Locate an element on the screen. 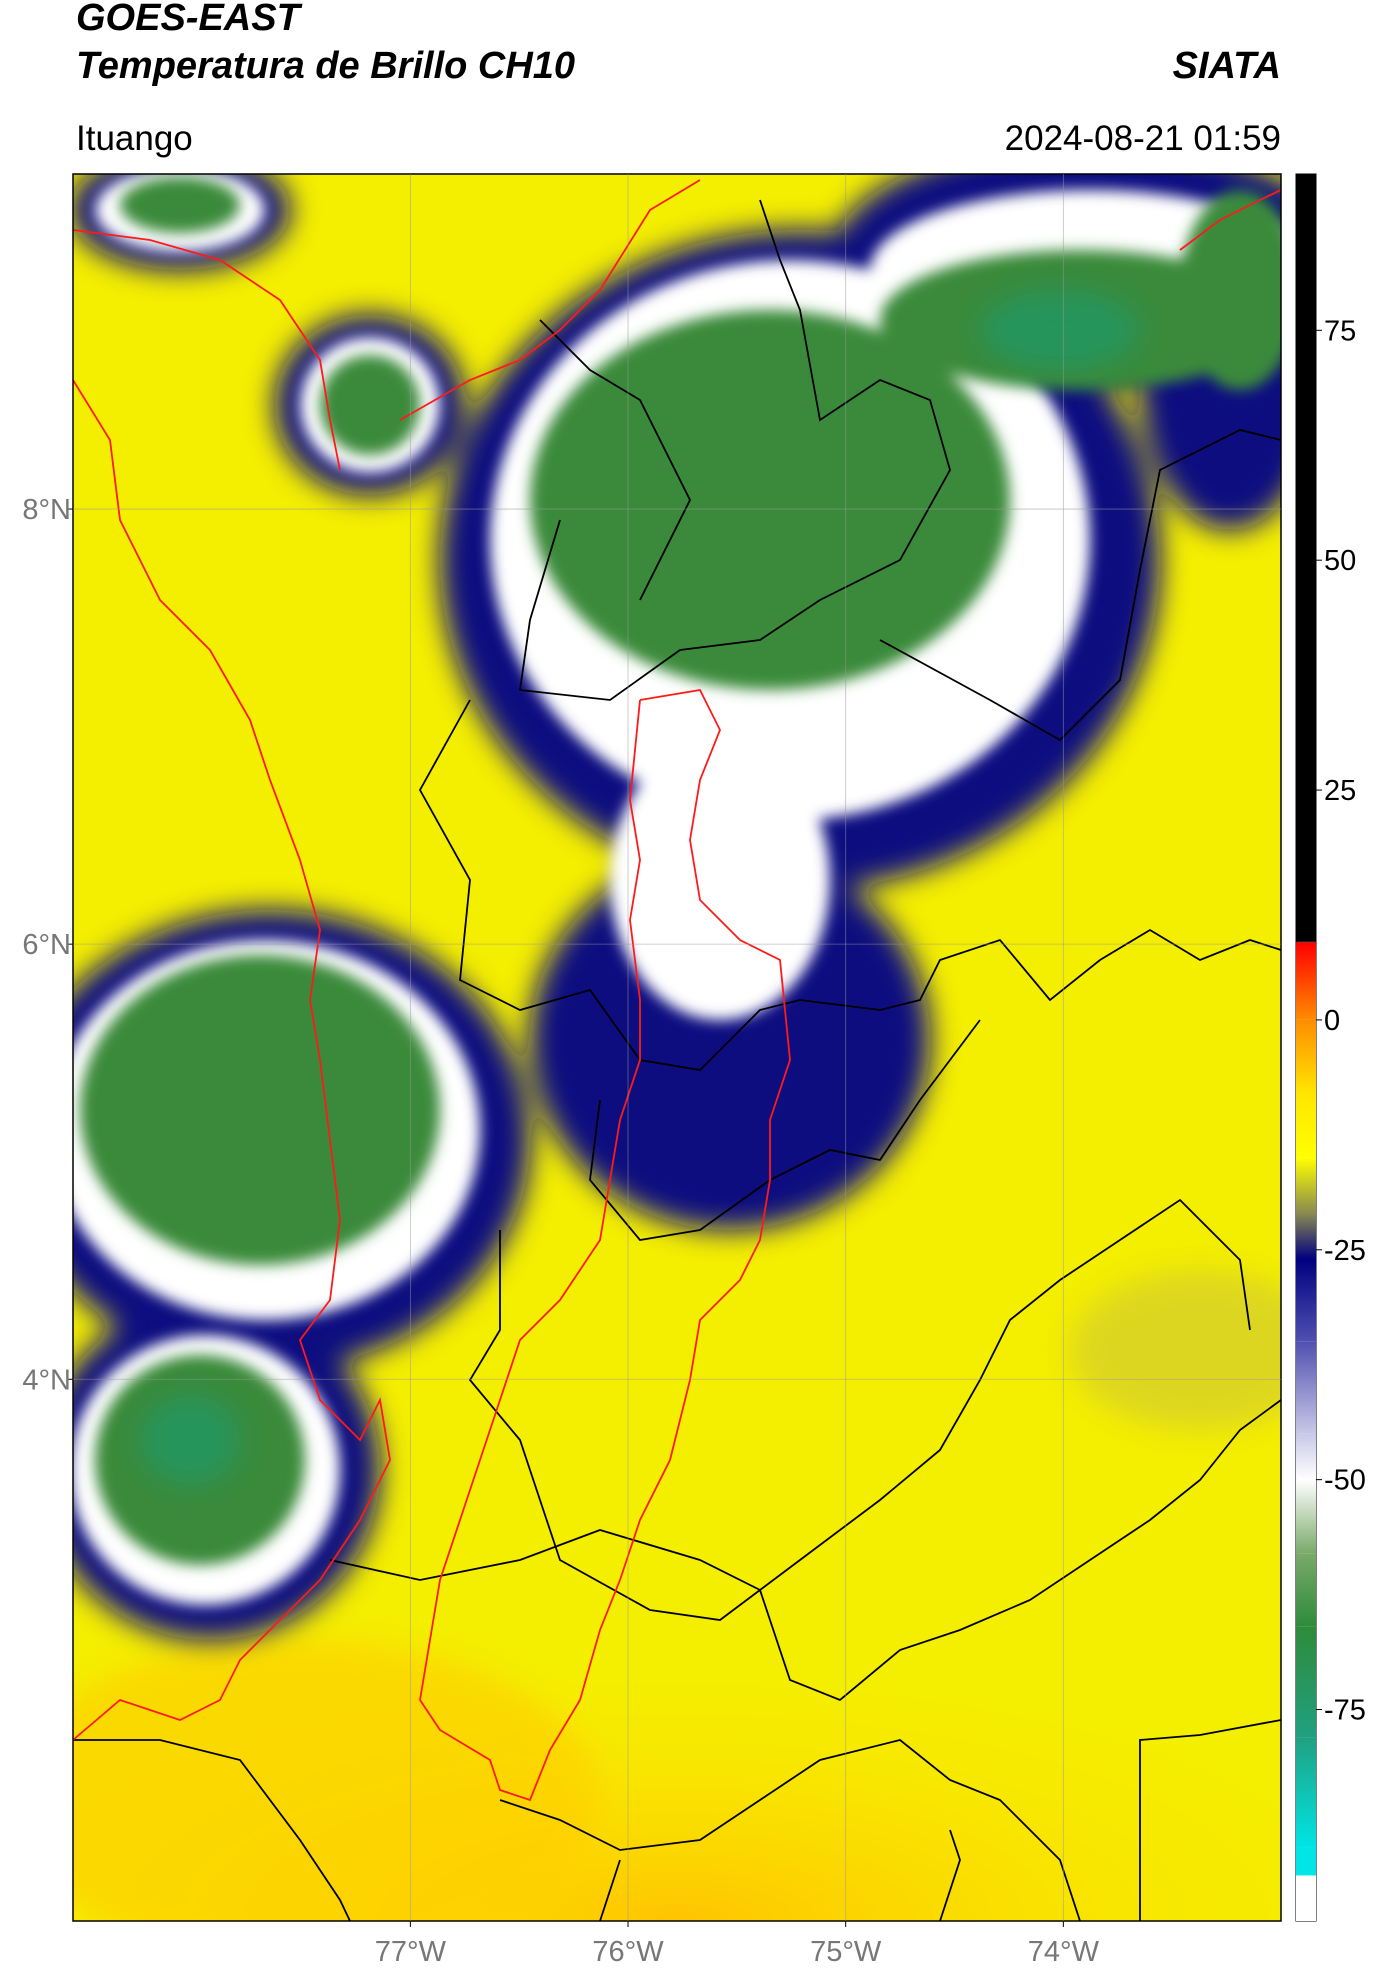 The width and height of the screenshot is (1384, 1981). datetime: 2024-08-21 01:59 is located at coordinates (1143, 138).